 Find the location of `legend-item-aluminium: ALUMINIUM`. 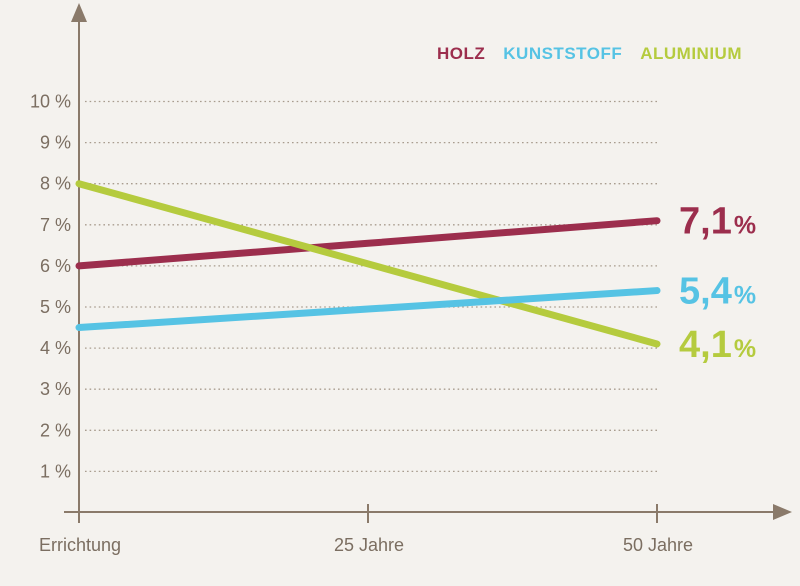

legend-item-aluminium: ALUMINIUM is located at coordinates (691, 53).